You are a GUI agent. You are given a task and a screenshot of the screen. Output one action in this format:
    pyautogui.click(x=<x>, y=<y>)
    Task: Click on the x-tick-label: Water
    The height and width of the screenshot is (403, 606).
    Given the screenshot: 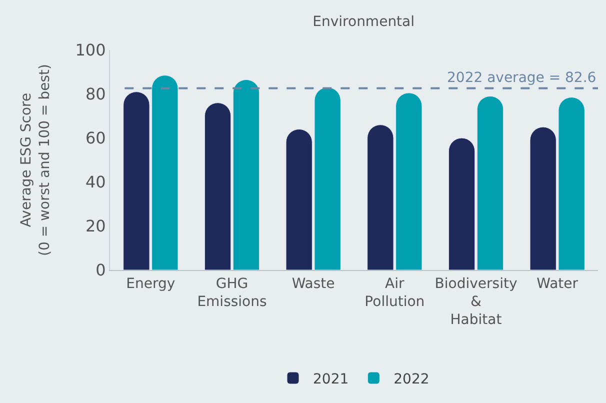 What is the action you would take?
    pyautogui.click(x=557, y=284)
    